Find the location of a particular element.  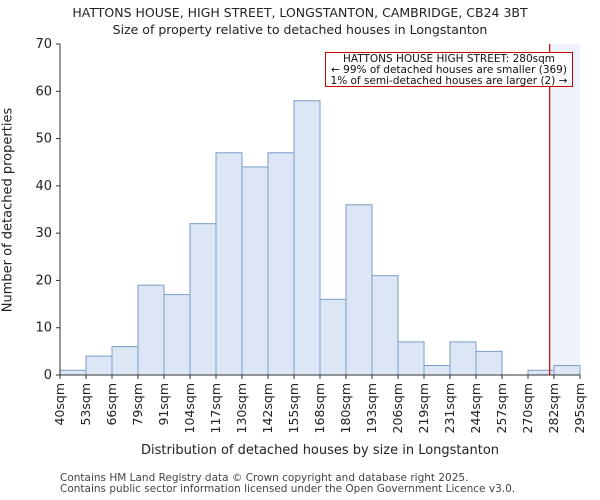

y-tick-label: 10 is located at coordinates (43, 328).